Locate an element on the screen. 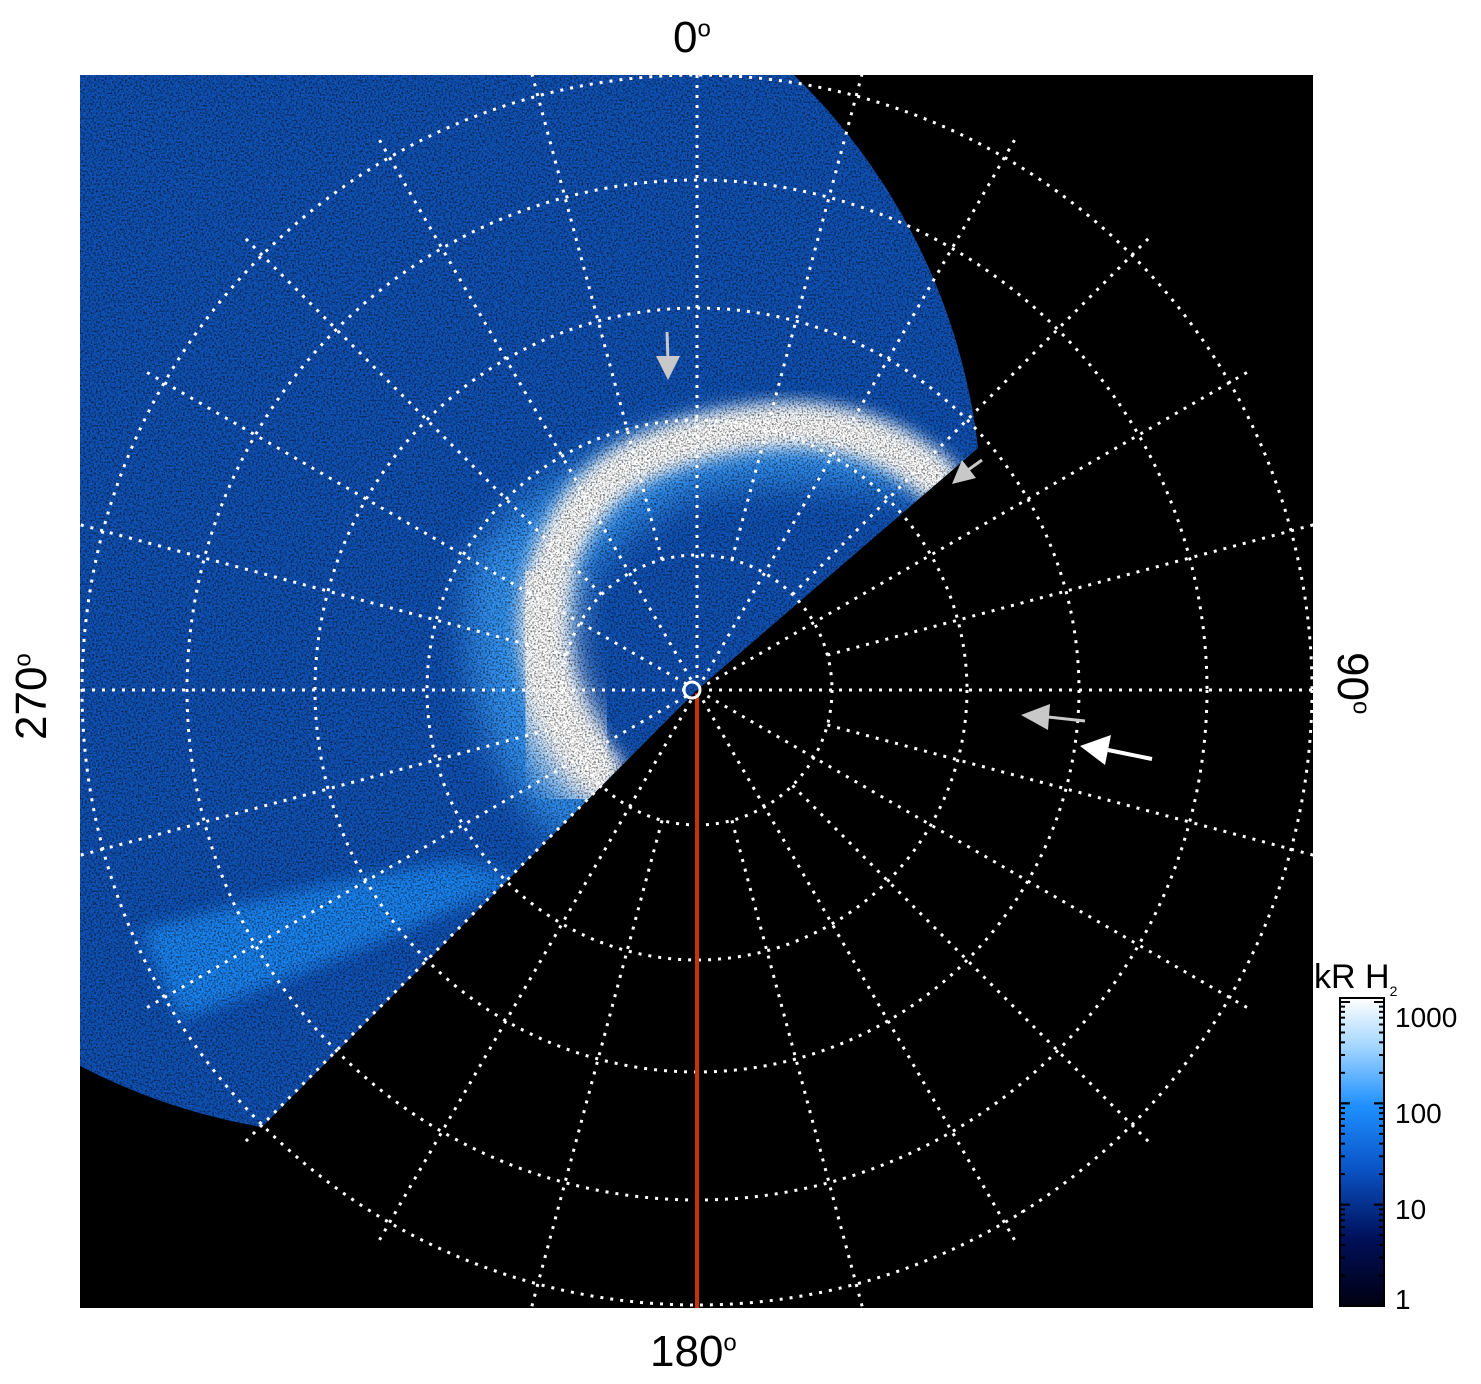  colorbar-tick-label: 100 is located at coordinates (1418, 1113).